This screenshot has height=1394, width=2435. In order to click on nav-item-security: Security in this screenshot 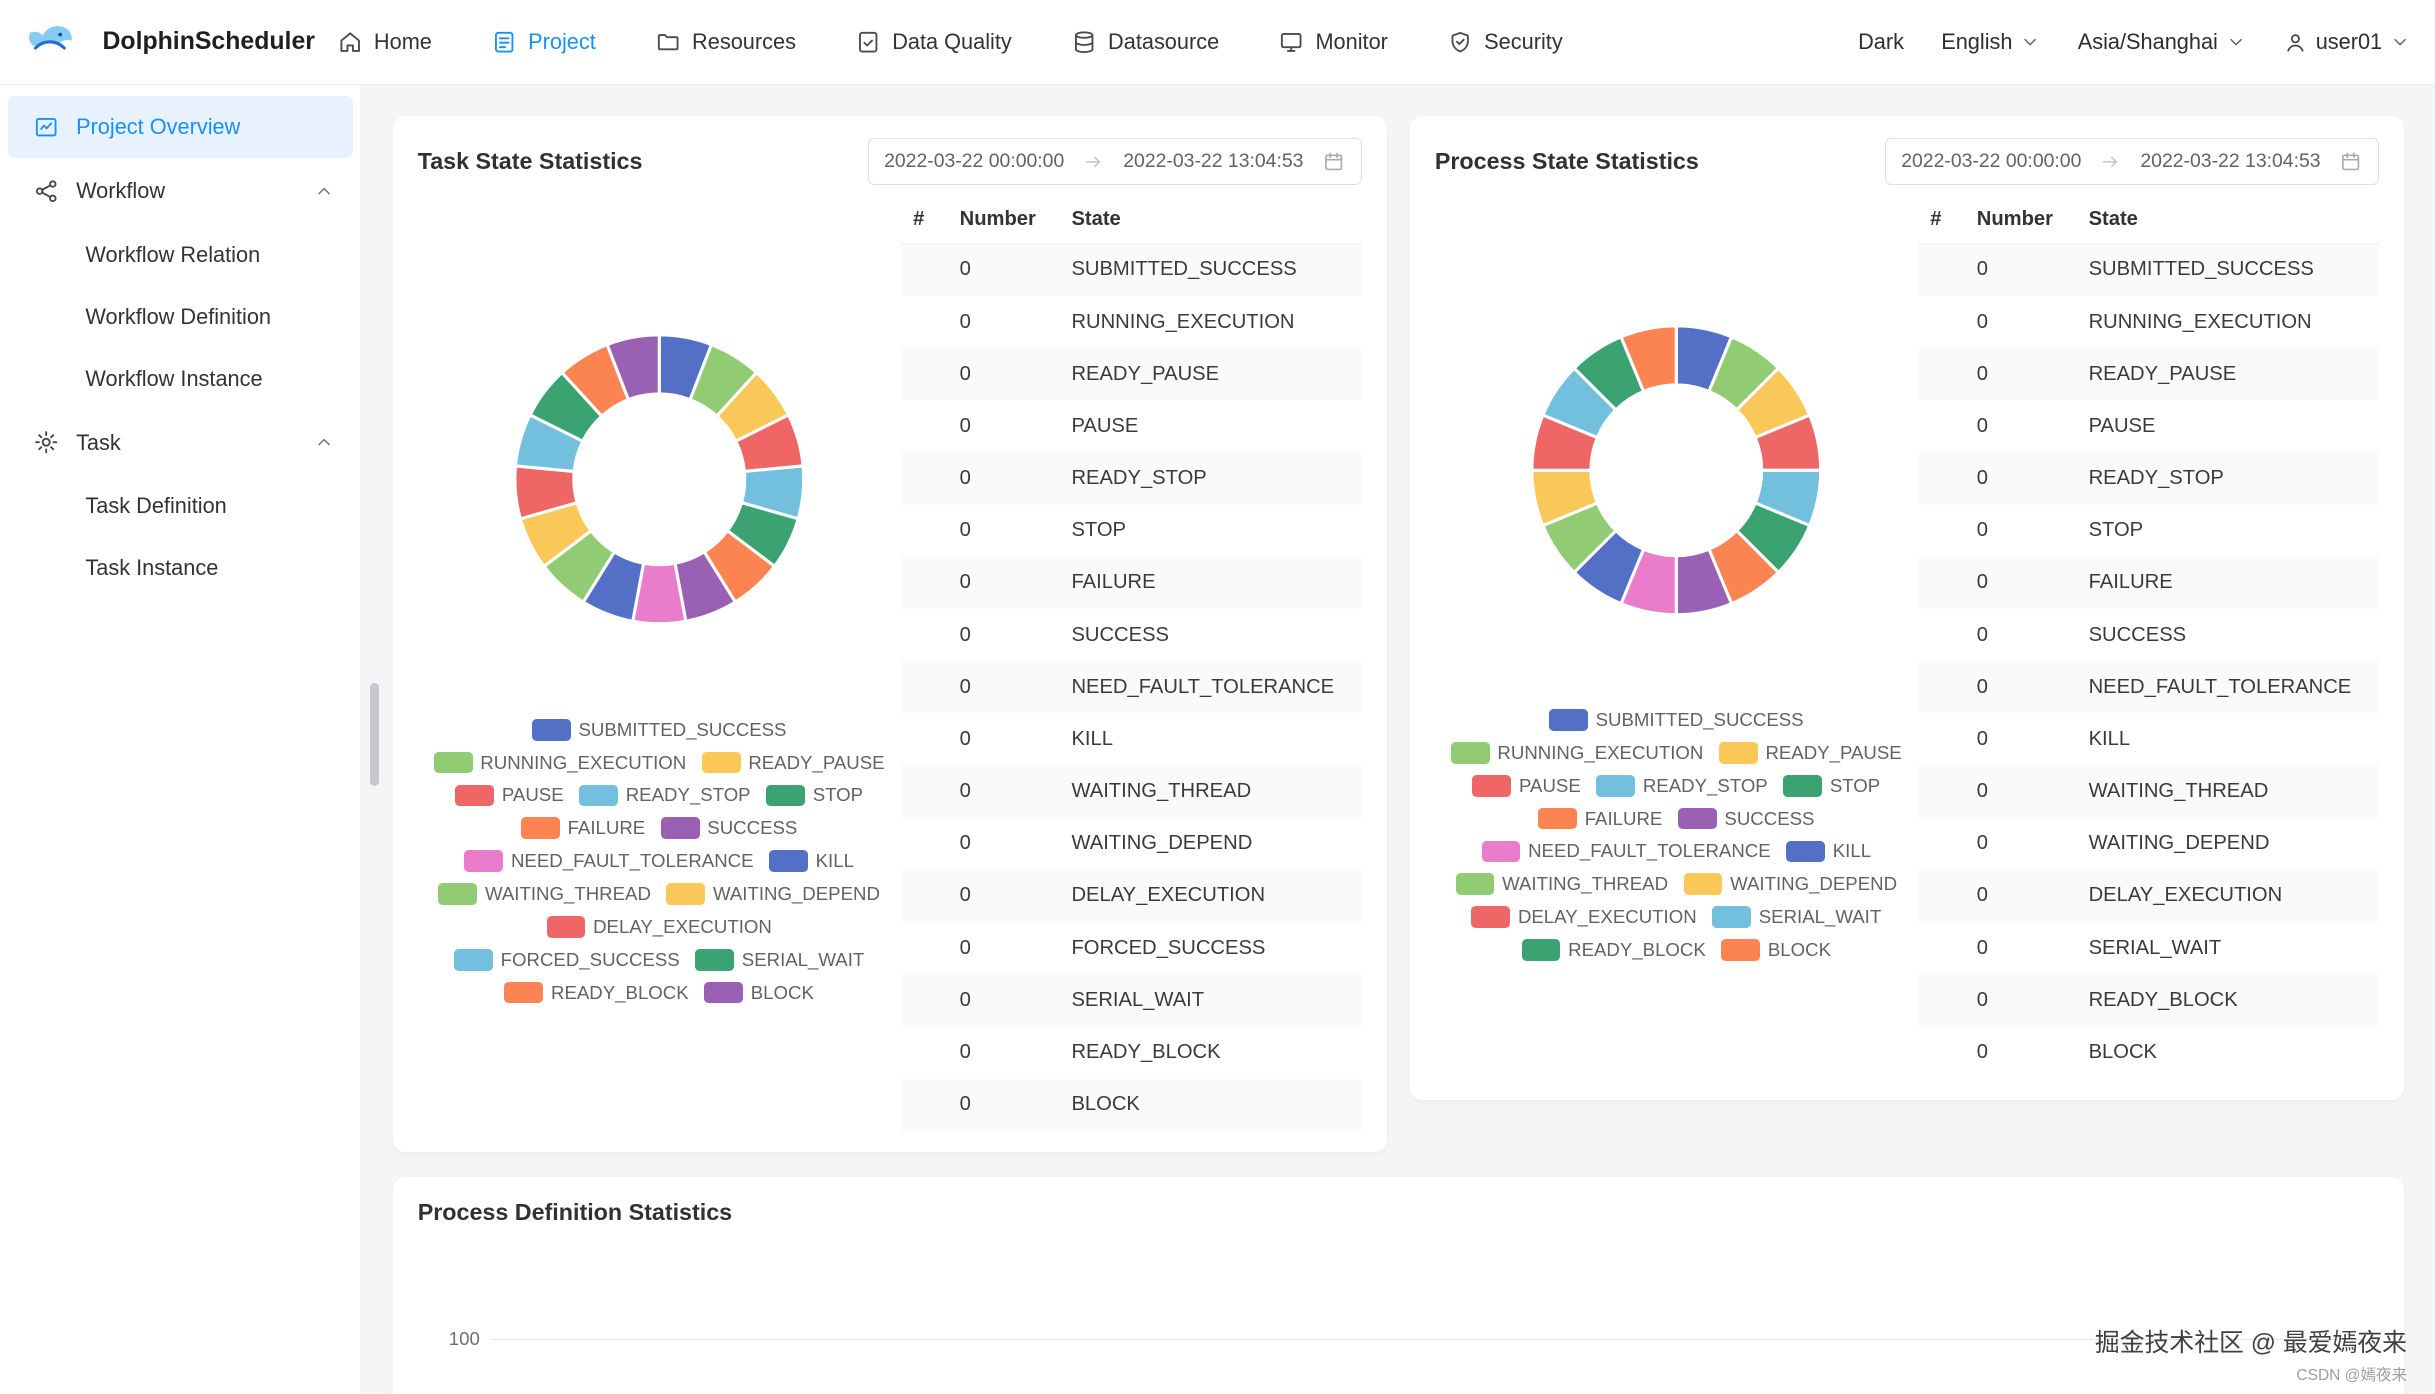, I will do `click(1505, 42)`.